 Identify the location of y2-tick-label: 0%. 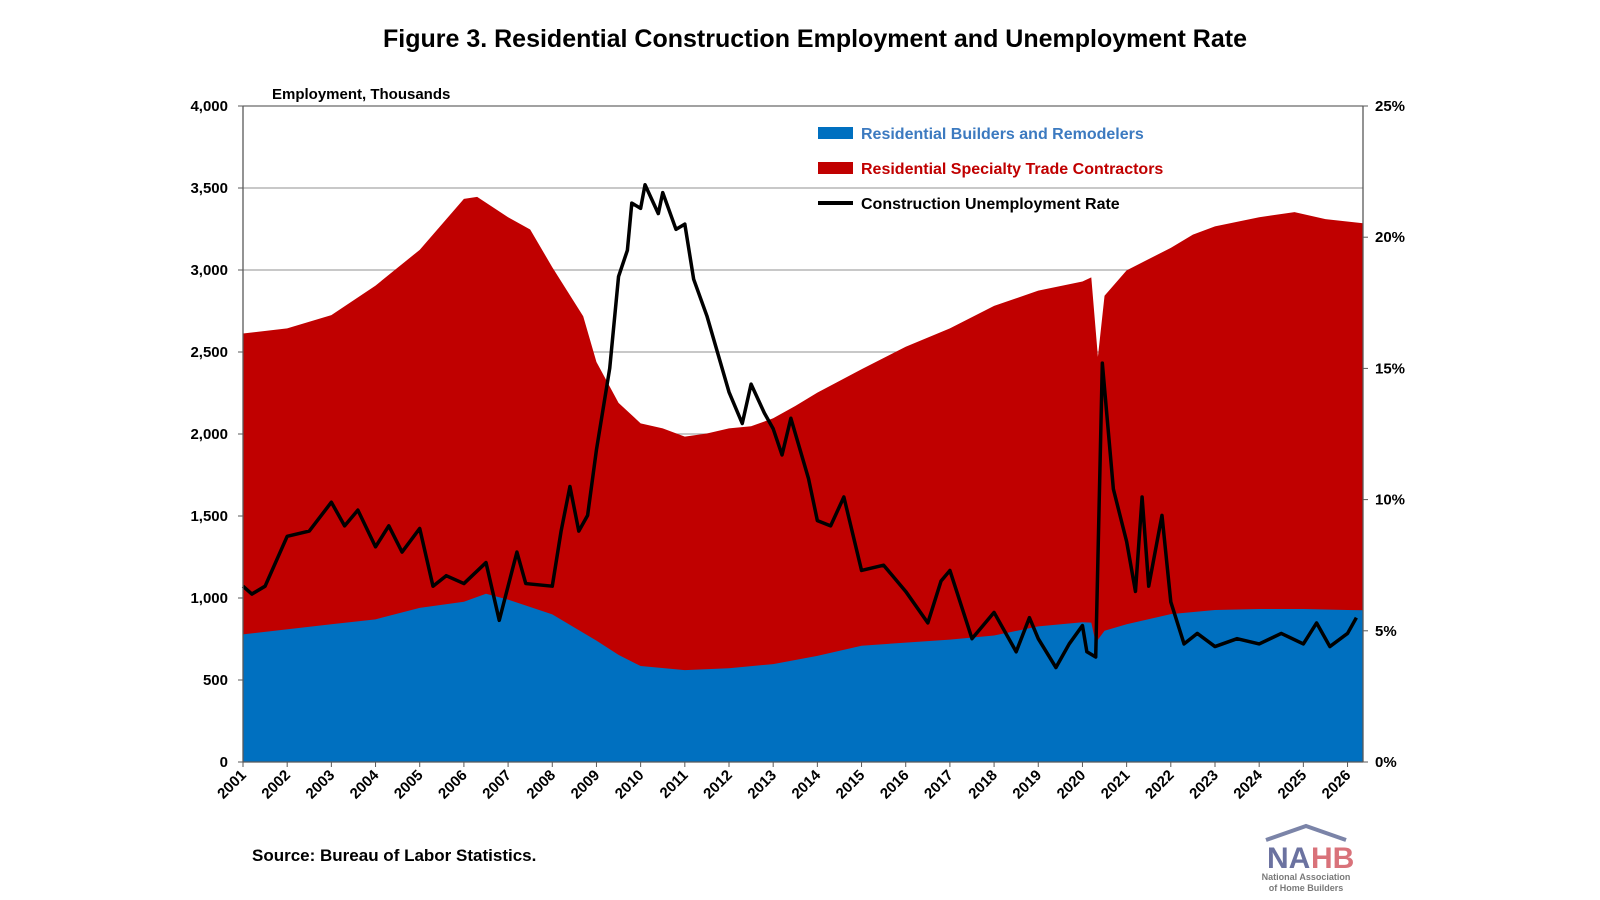
(1386, 762).